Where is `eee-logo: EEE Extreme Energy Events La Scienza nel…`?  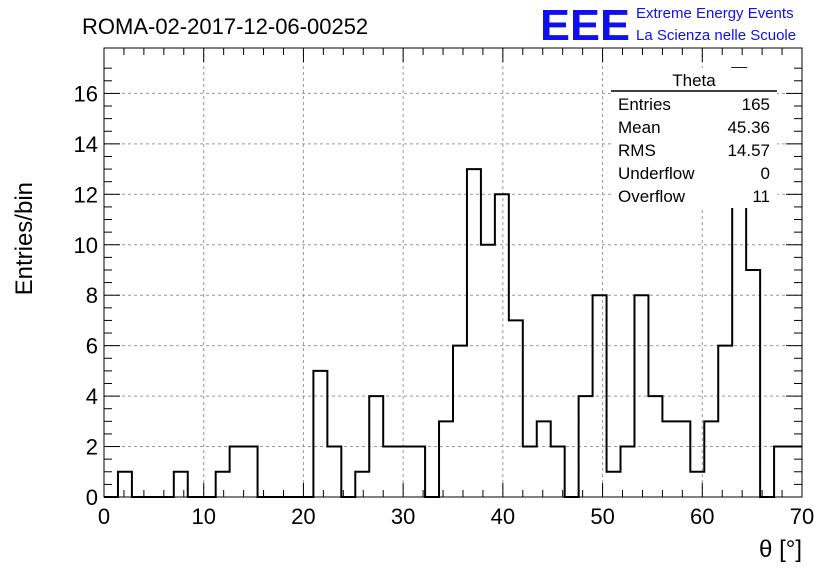 eee-logo: EEE Extreme Energy Events La Scienza nel… is located at coordinates (668, 25).